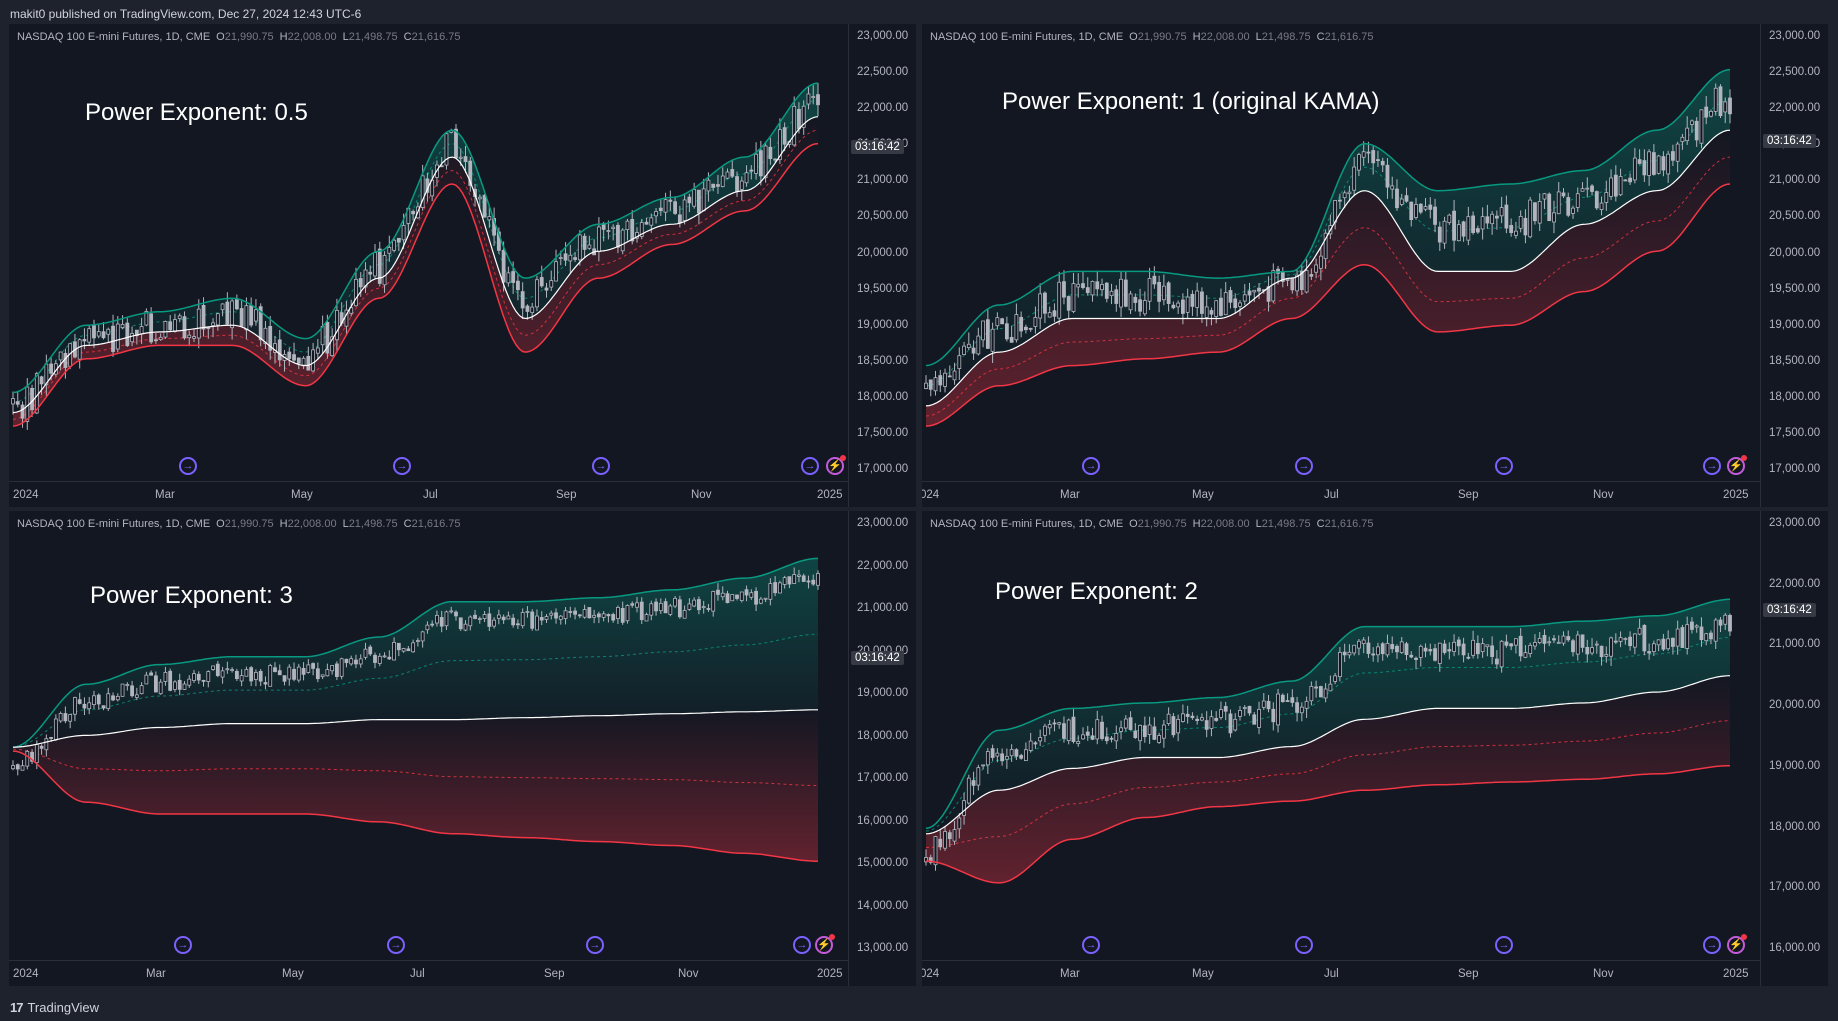 The image size is (1838, 1021). Describe the element at coordinates (302, 495) in the screenshot. I see `time-tick-label: May` at that location.